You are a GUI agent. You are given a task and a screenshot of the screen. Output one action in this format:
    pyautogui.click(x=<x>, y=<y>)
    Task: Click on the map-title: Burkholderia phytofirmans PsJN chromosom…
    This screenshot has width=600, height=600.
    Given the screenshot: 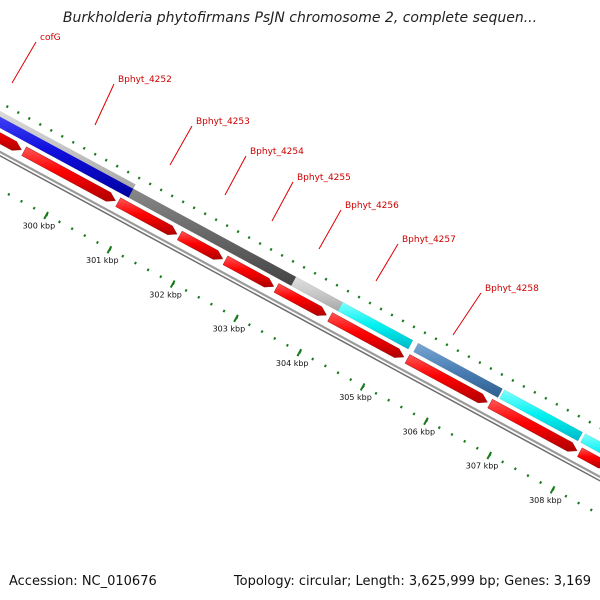 What is the action you would take?
    pyautogui.click(x=300, y=18)
    